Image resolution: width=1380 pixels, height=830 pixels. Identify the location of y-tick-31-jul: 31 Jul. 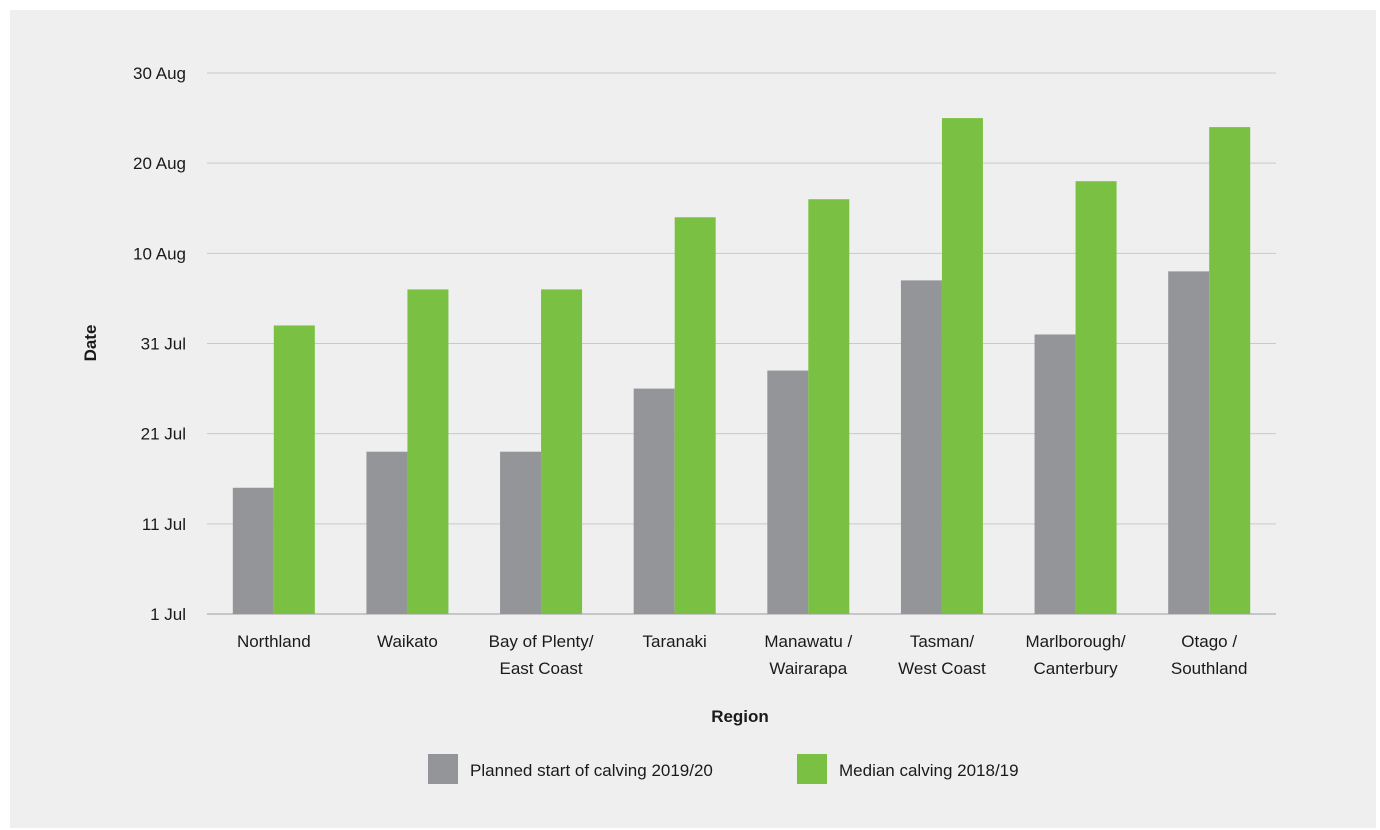
(163, 344).